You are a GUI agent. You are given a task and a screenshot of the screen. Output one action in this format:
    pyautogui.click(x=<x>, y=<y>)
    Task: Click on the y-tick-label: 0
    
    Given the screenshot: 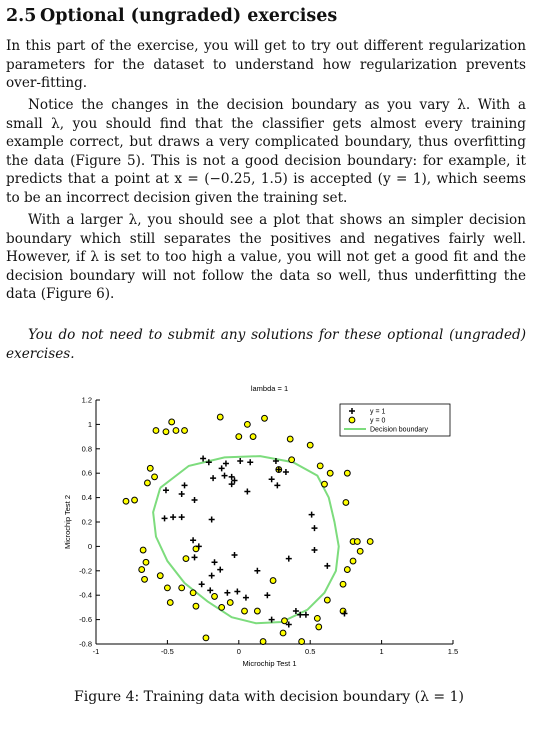 What is the action you would take?
    pyautogui.click(x=90, y=546)
    